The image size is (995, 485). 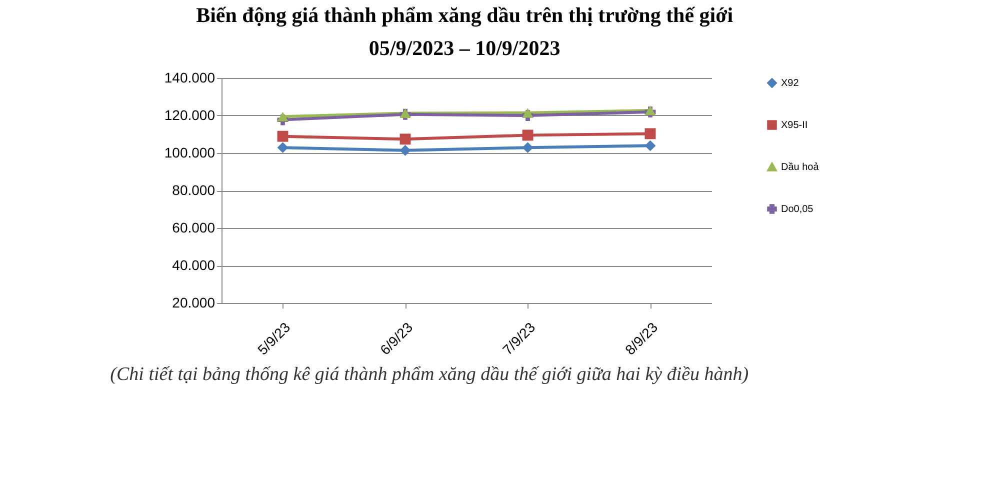 What do you see at coordinates (190, 115) in the screenshot?
I see `y-tick-label: 120.000` at bounding box center [190, 115].